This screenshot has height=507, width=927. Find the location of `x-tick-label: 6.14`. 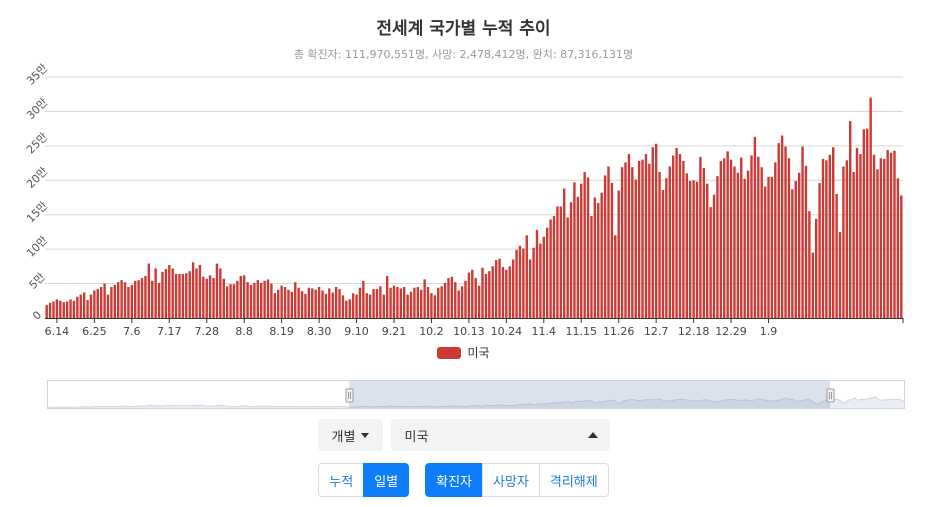

x-tick-label: 6.14 is located at coordinates (57, 331).